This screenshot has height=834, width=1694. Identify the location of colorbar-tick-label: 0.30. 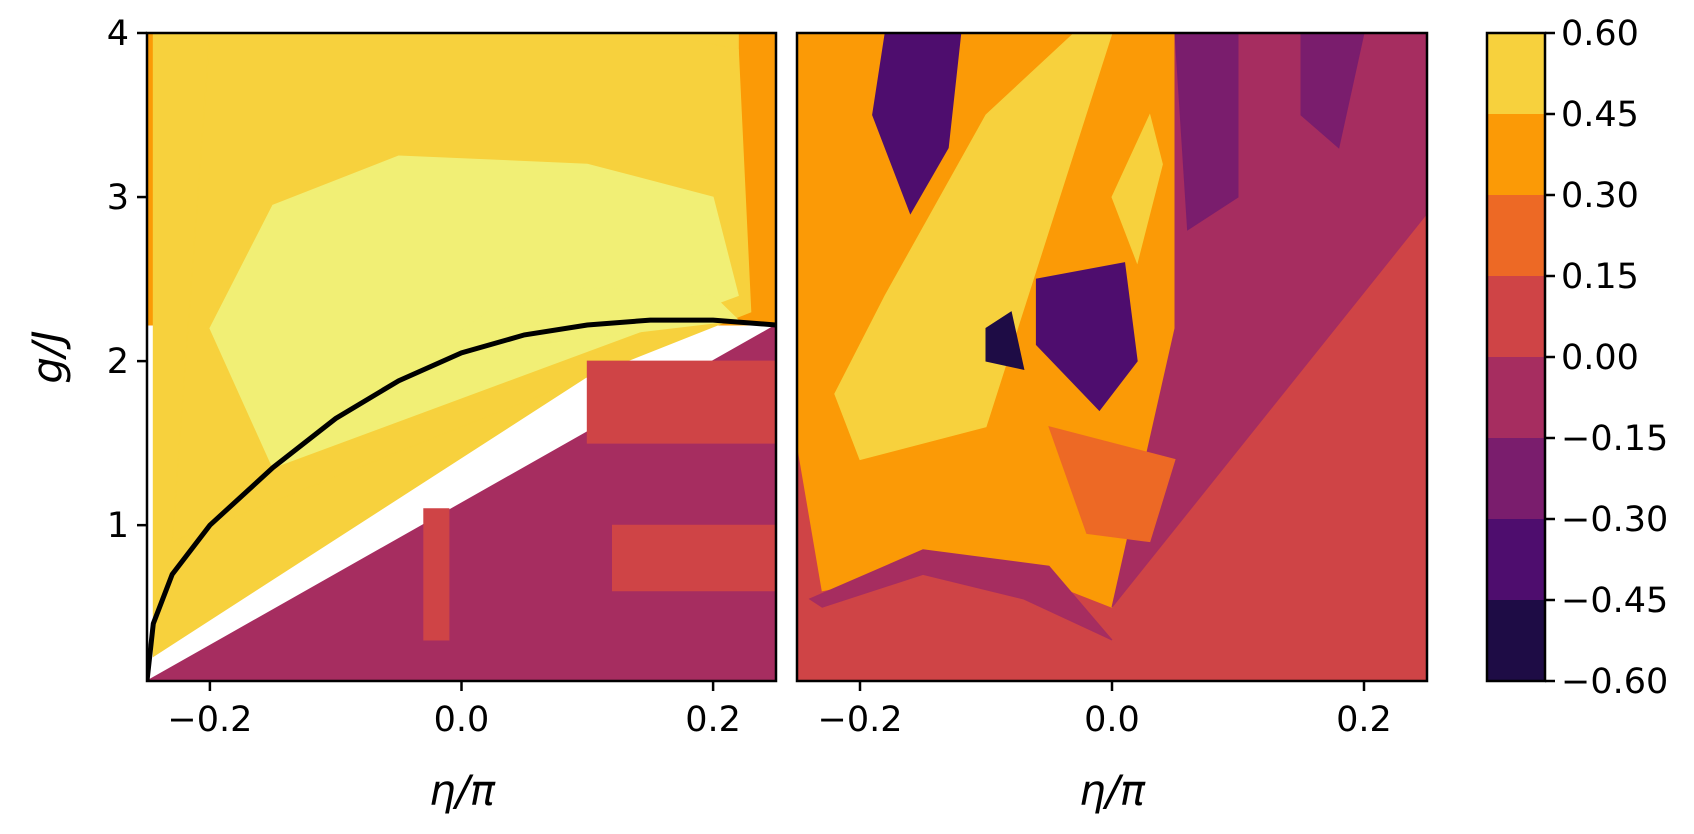
(1600, 196).